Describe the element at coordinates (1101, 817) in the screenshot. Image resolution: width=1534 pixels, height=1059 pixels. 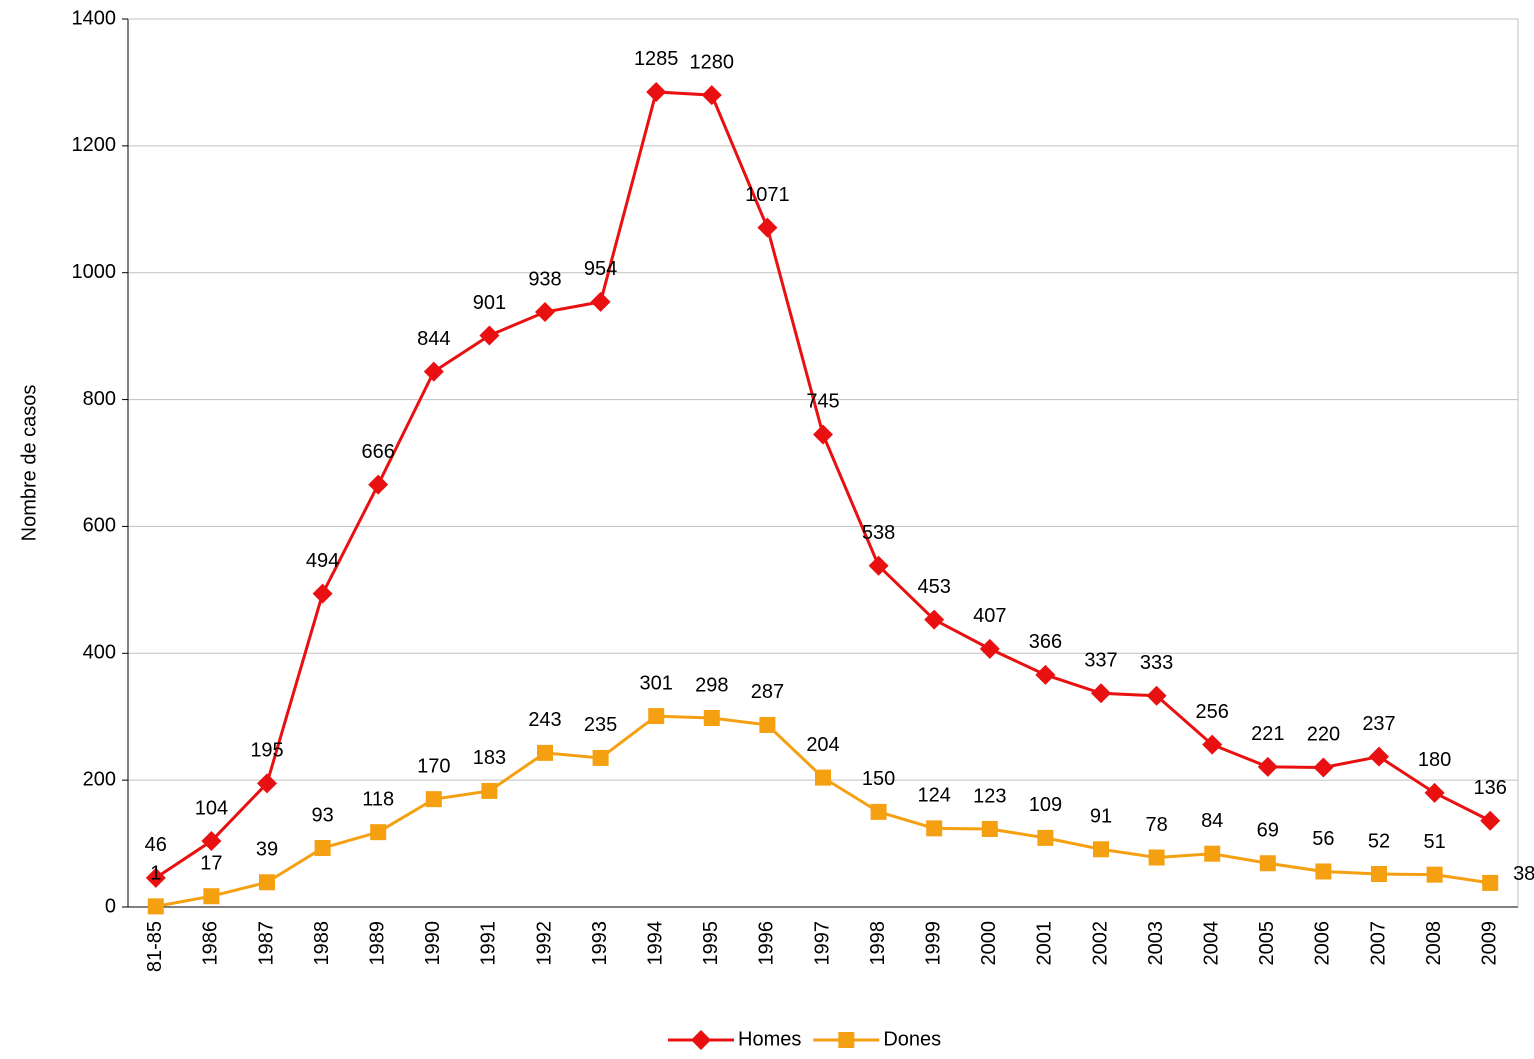
I see `data-label: 91` at that location.